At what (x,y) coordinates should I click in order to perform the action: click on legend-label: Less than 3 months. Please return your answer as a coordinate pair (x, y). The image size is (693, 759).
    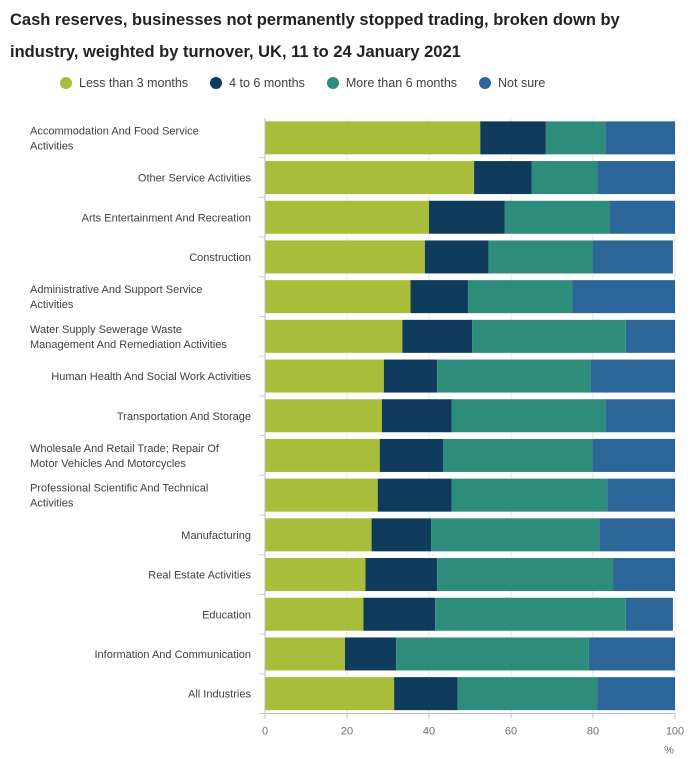
    Looking at the image, I should click on (134, 83).